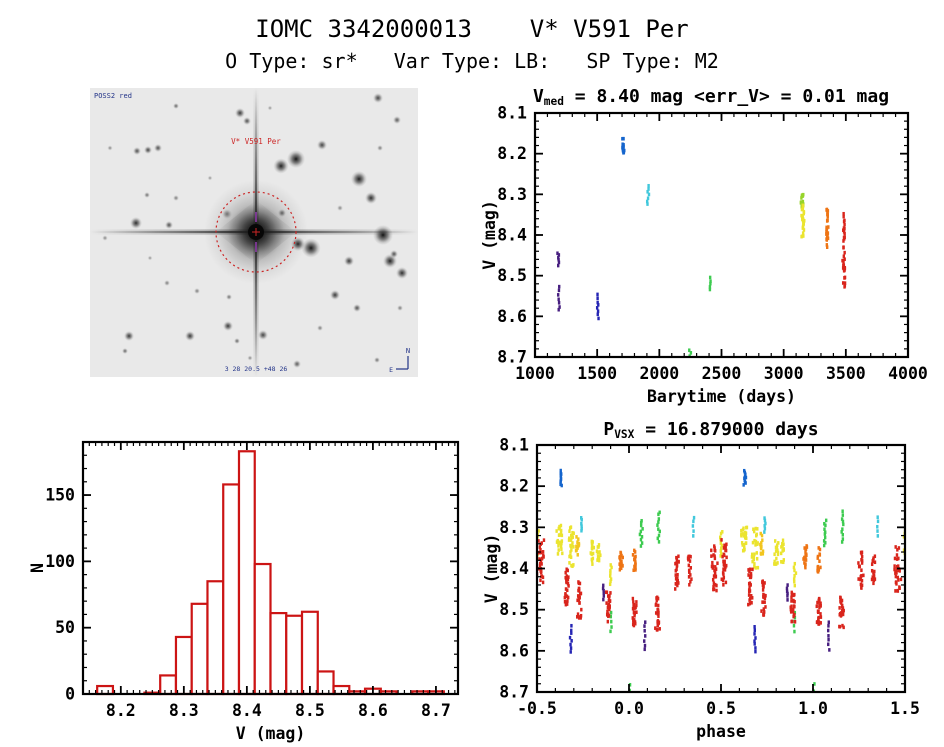 Image resolution: width=944 pixels, height=747 pixels. Describe the element at coordinates (512, 316) in the screenshot. I see `y-axis-tick-label: 8.6` at that location.